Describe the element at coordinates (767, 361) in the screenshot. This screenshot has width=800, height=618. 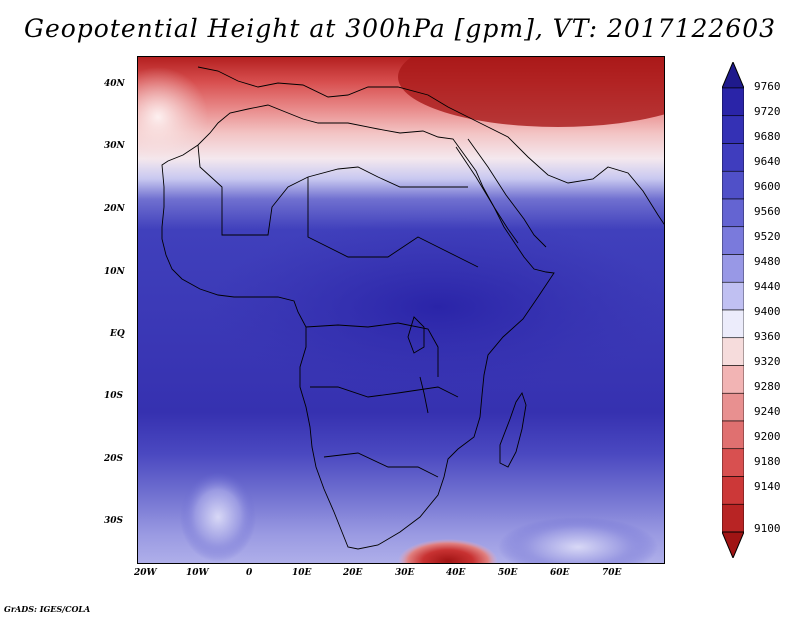
I see `colorbar-label: 9320` at that location.